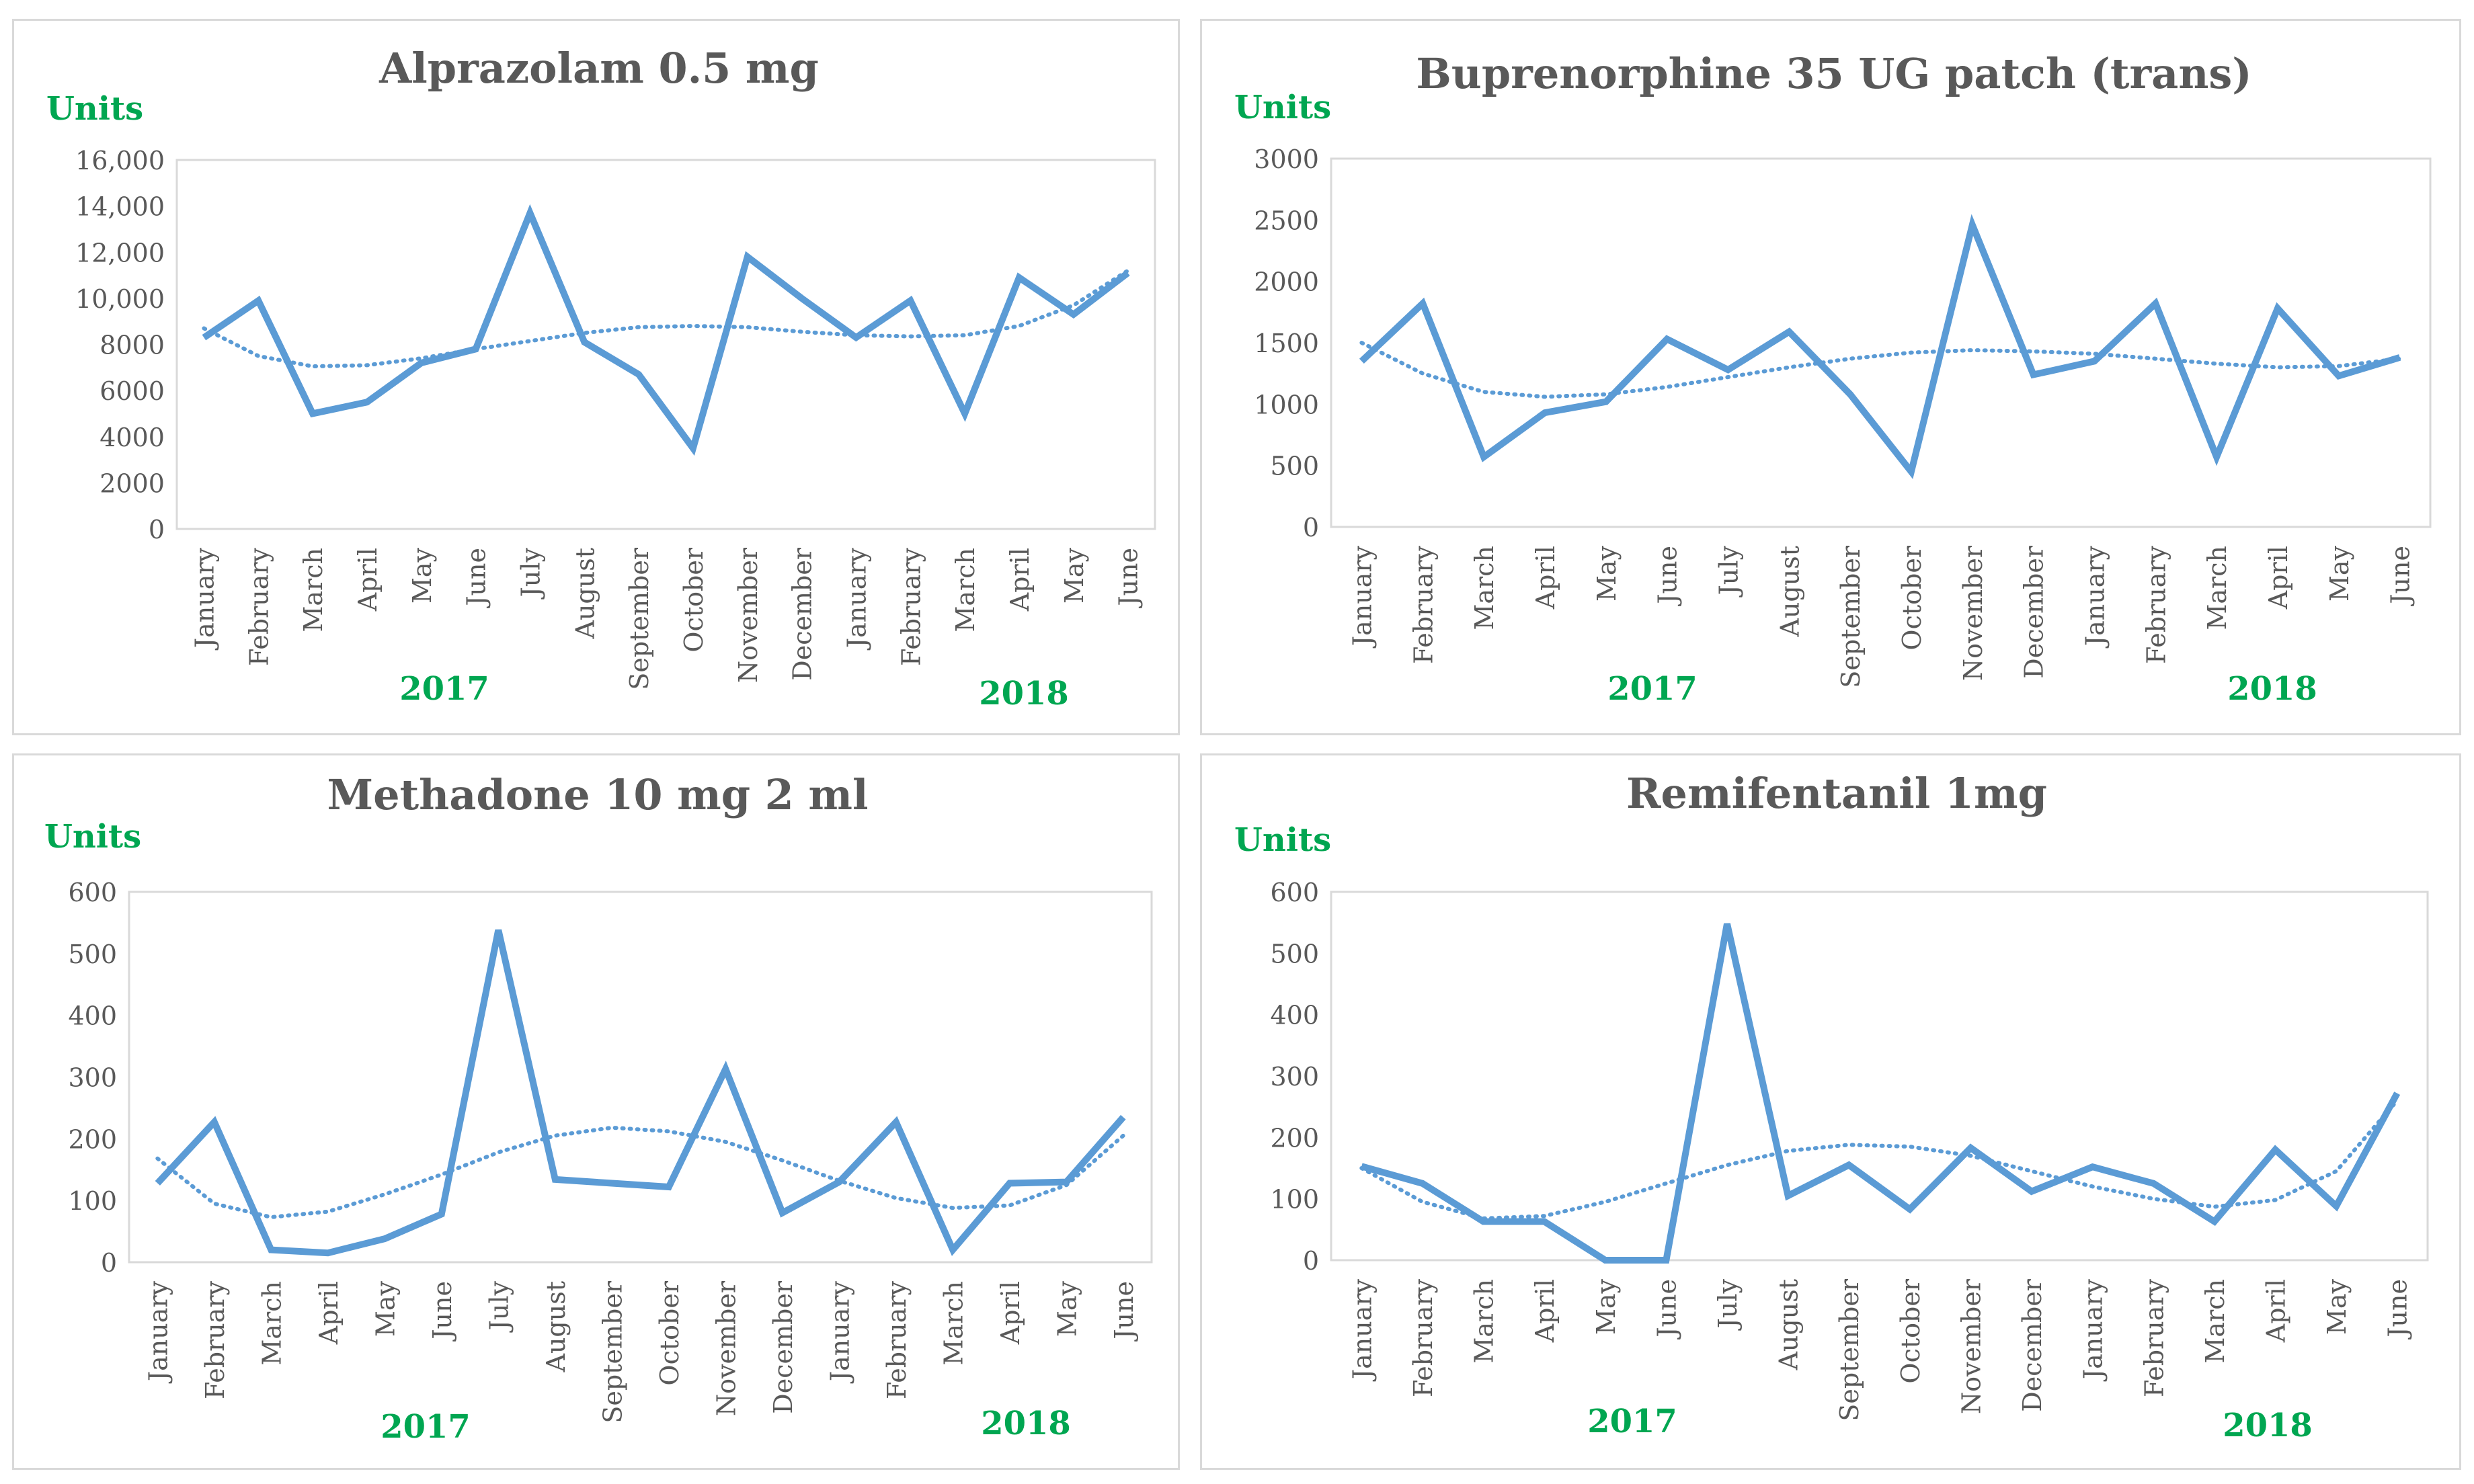 Image resolution: width=2474 pixels, height=1484 pixels. What do you see at coordinates (640, 1093) in the screenshot?
I see `series-line` at bounding box center [640, 1093].